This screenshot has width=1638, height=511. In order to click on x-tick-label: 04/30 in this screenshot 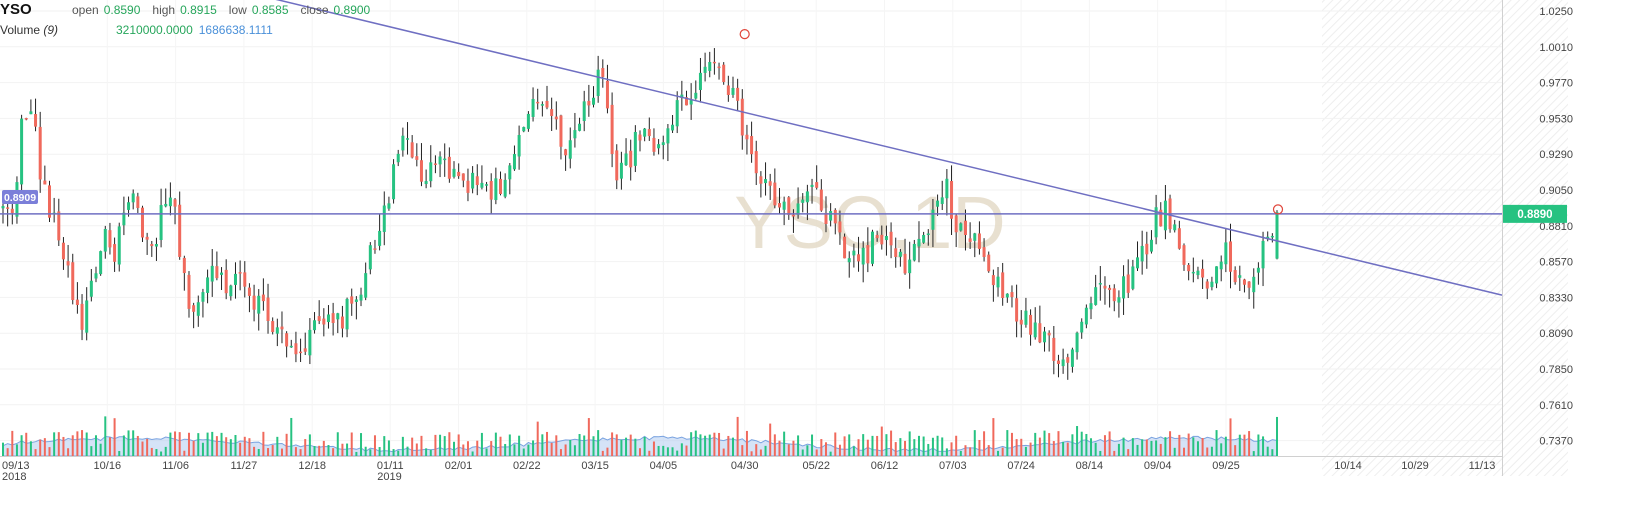, I will do `click(745, 466)`.